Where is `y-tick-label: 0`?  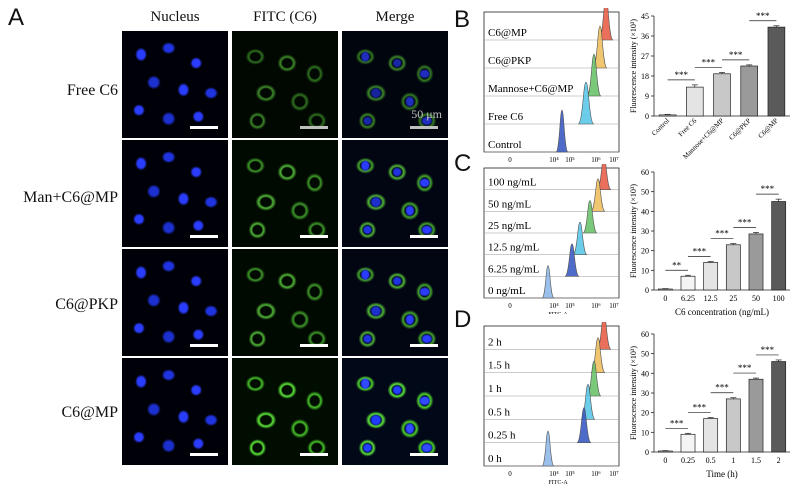
y-tick-label: 0 is located at coordinates (647, 290).